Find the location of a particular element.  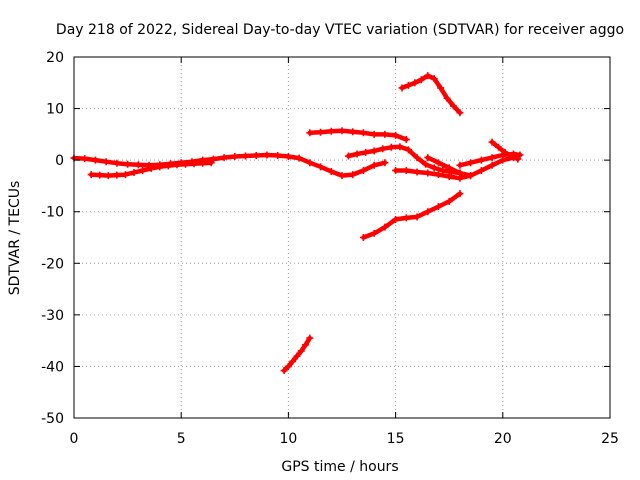

series-arc3 is located at coordinates (297, 354).